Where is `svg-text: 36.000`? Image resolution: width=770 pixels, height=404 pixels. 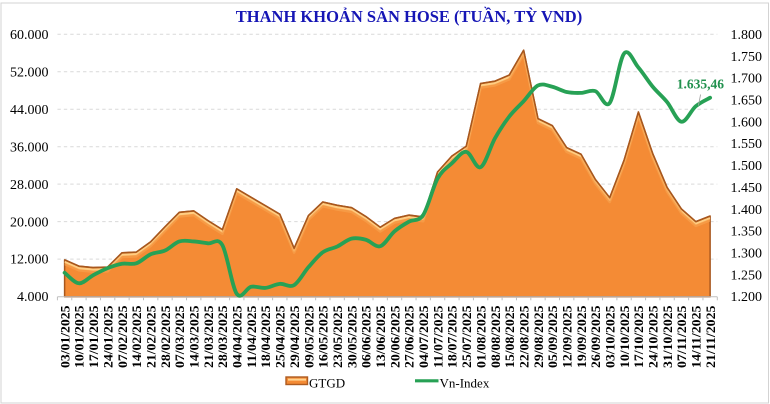
svg-text: 36.000 is located at coordinates (29, 147).